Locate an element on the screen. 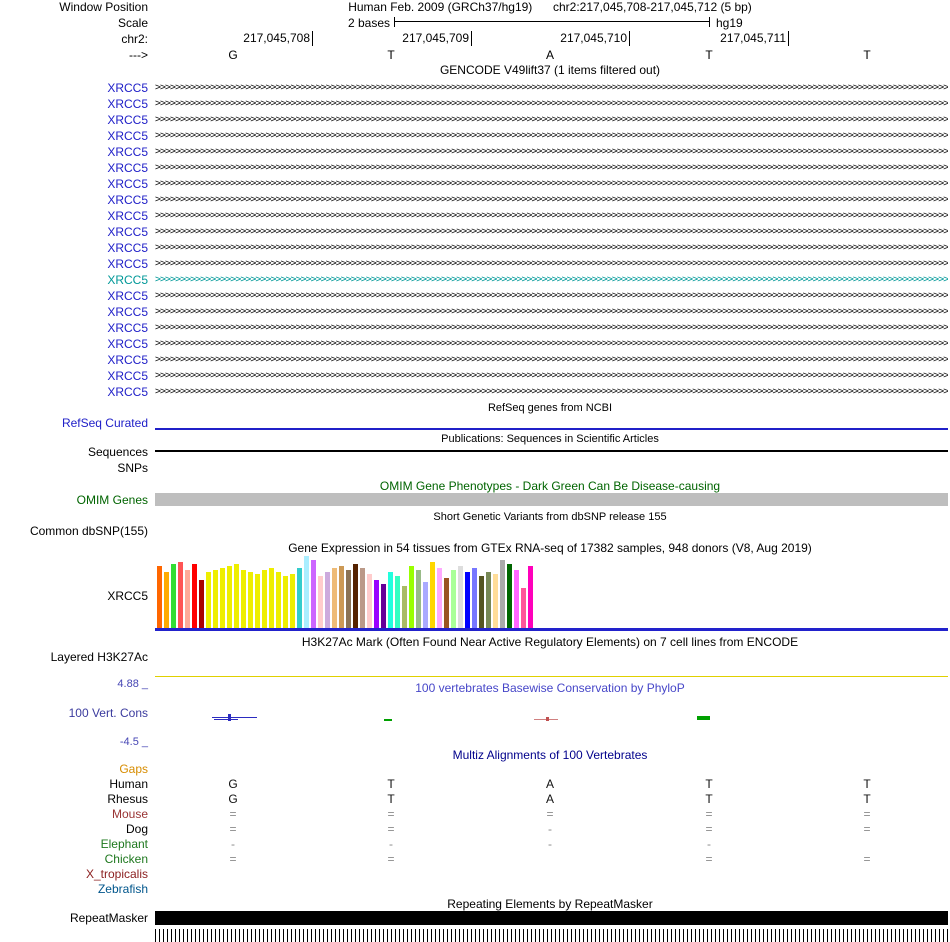 The height and width of the screenshot is (942, 950). common-dbsnp-label: Common dbSNP(155) is located at coordinates (88, 531).